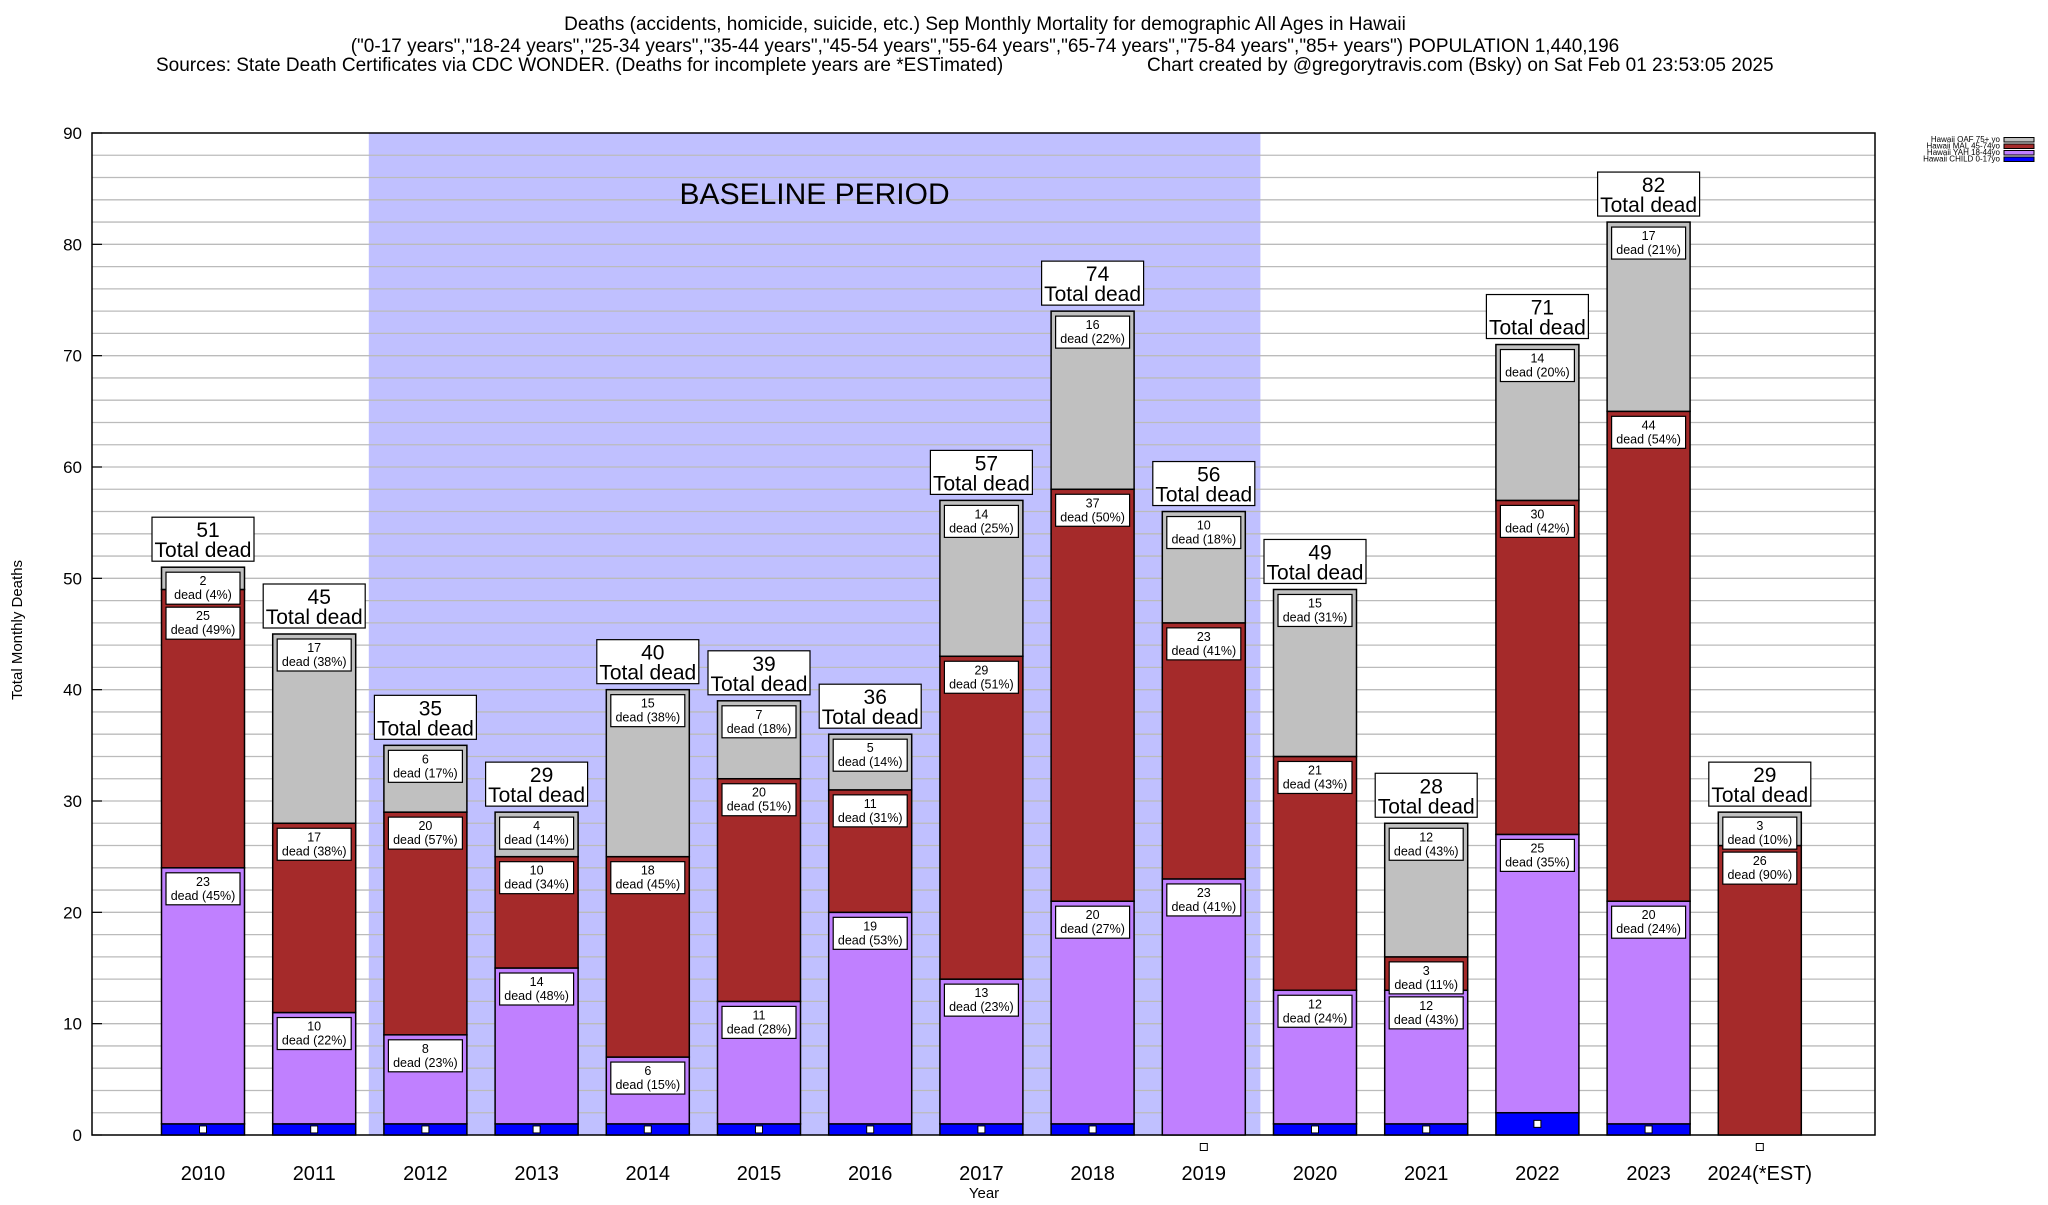 The image size is (2048, 1205). I want to click on segment-label-percent: dead (57%), so click(425, 840).